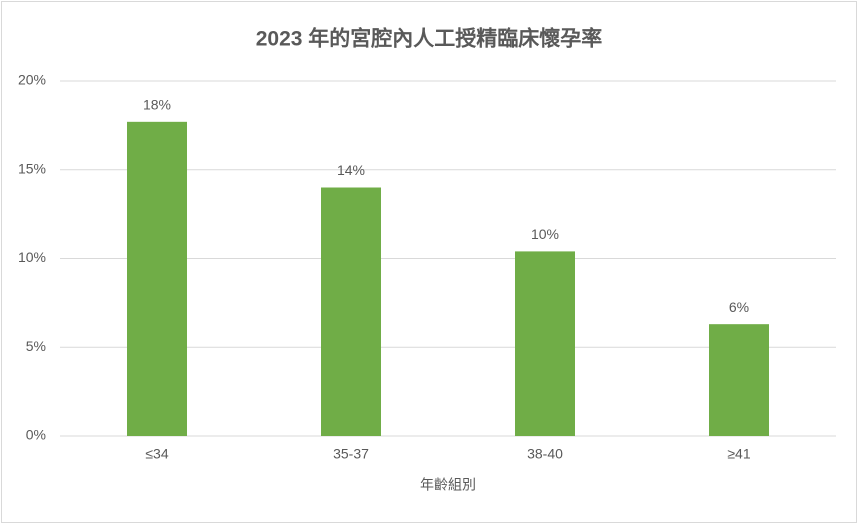 This screenshot has width=858, height=525. What do you see at coordinates (739, 307) in the screenshot?
I see `value-label: 6%` at bounding box center [739, 307].